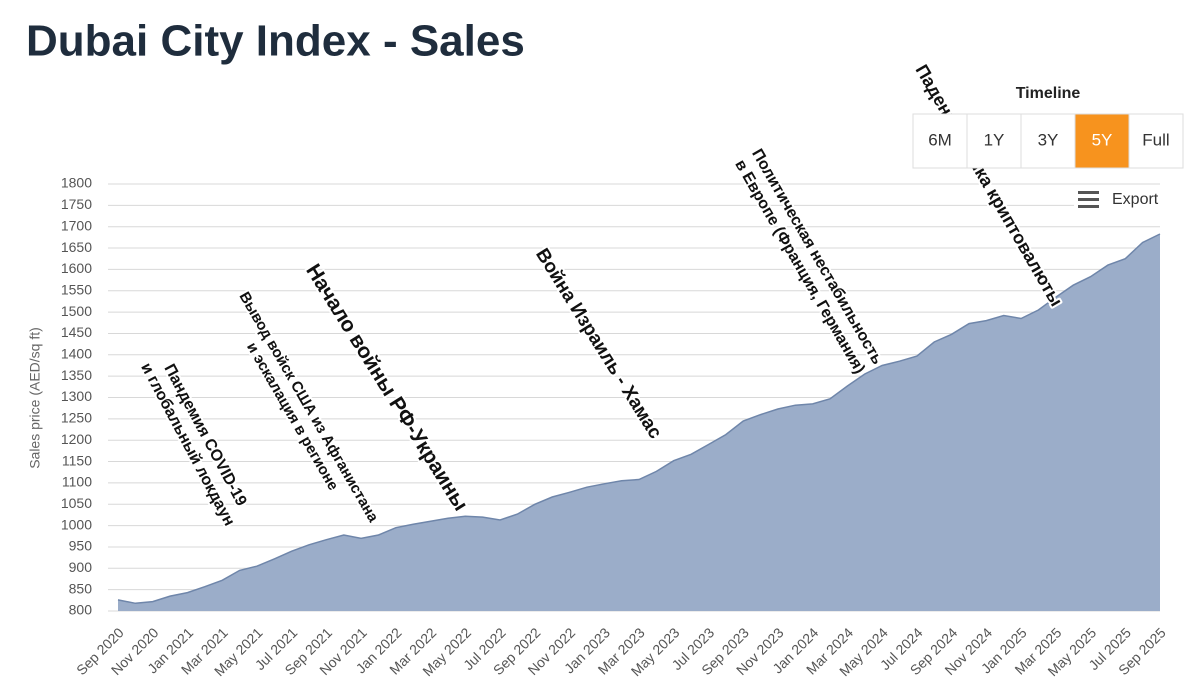 Image resolution: width=1200 pixels, height=694 pixels. I want to click on export-label: Export, so click(1135, 199).